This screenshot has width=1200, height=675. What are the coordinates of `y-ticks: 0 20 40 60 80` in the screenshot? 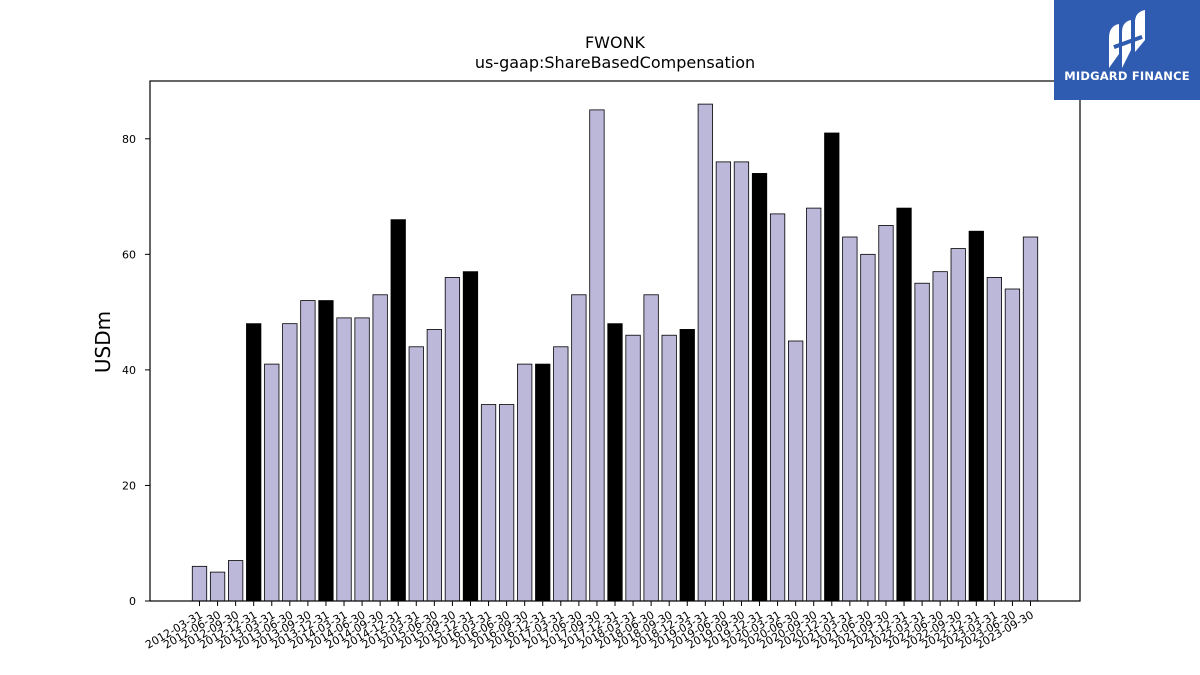 It's located at (136, 370).